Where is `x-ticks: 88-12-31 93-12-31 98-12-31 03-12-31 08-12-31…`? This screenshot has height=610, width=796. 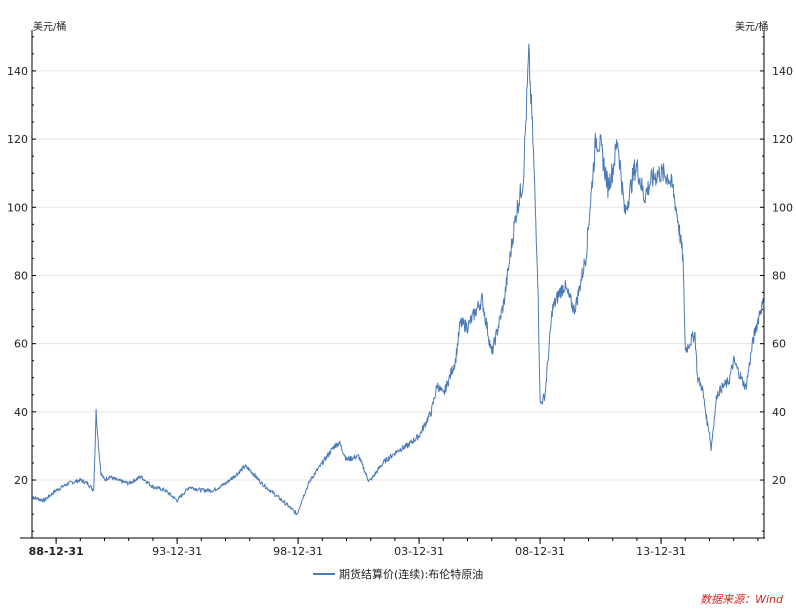 x-ticks: 88-12-31 93-12-31 98-12-31 03-12-31 08-12-31… is located at coordinates (394, 548).